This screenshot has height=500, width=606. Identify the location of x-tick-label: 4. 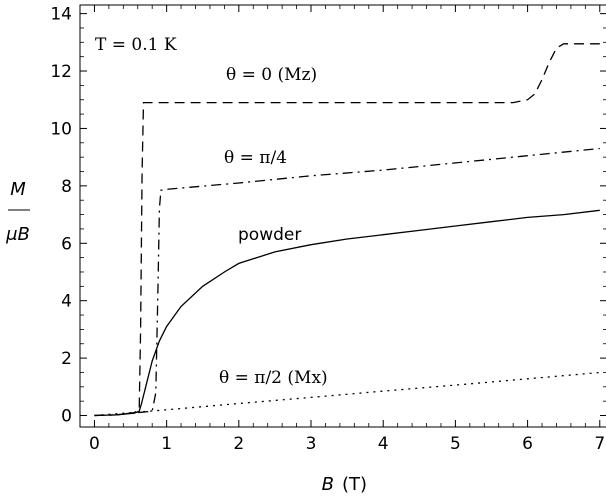
(383, 444).